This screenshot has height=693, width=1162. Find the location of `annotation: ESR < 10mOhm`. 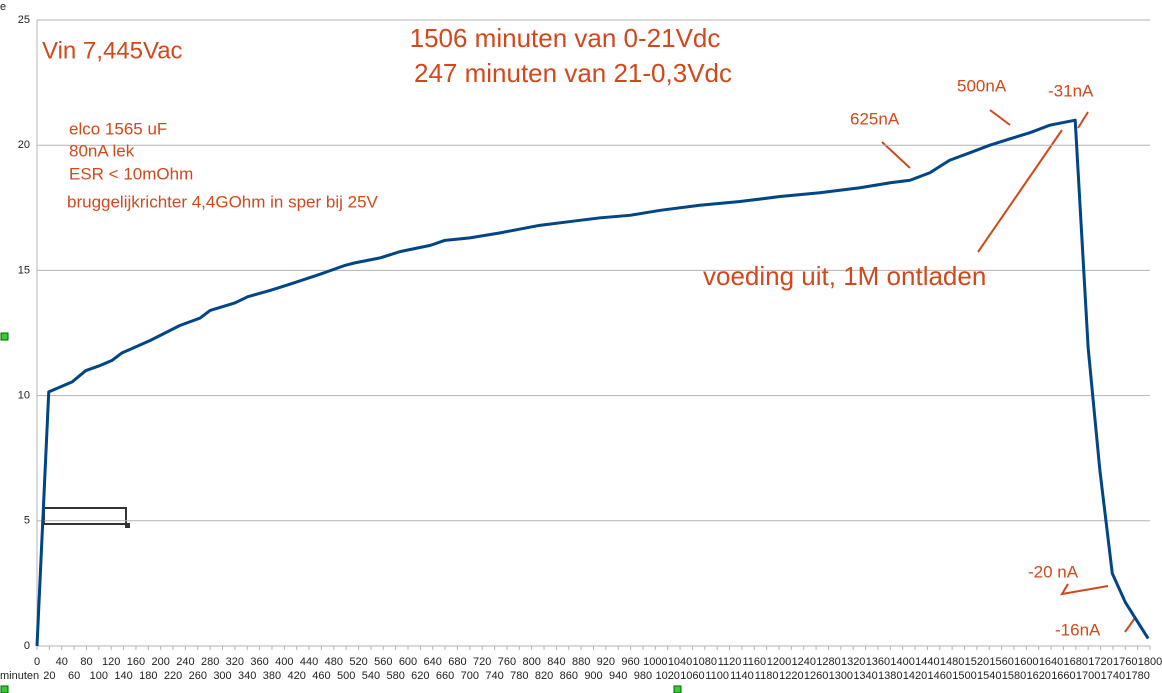

annotation: ESR < 10mOhm is located at coordinates (131, 173).